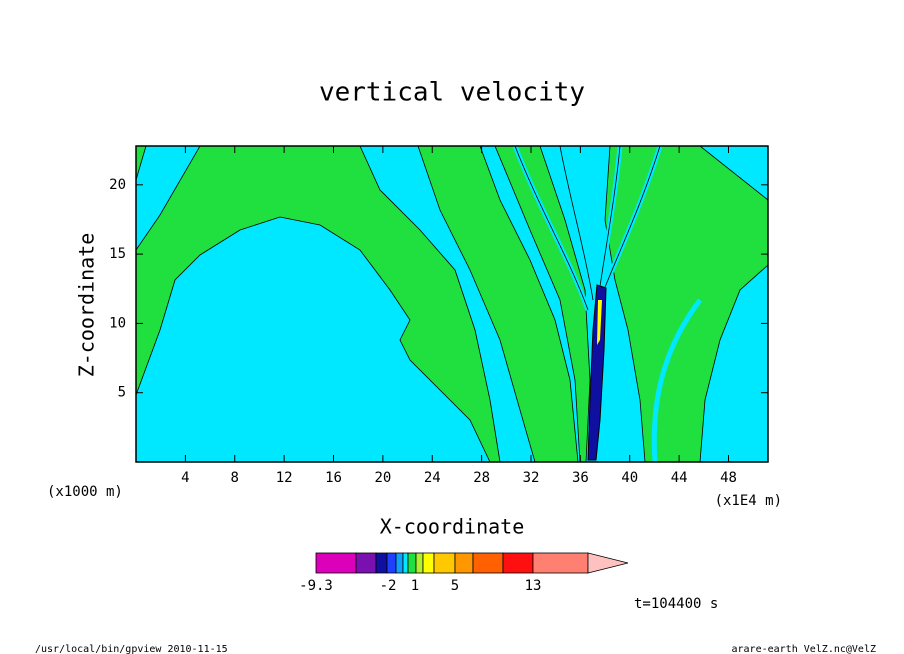 Image resolution: width=904 pixels, height=654 pixels. Describe the element at coordinates (131, 649) in the screenshot. I see `footer-left: /usr/local/bin/gpview 2010-11-15` at that location.